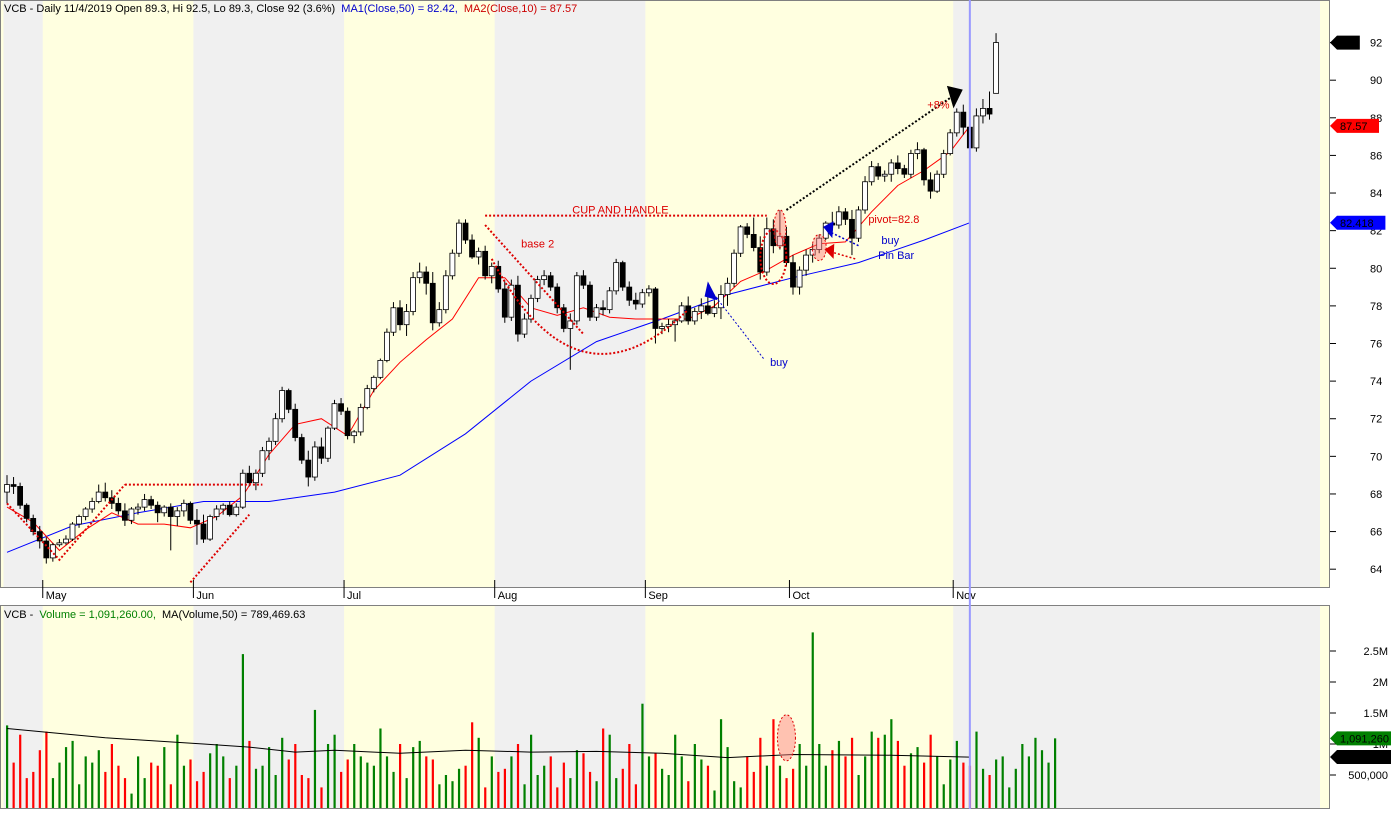 This screenshot has width=1391, height=814. What do you see at coordinates (896, 256) in the screenshot?
I see `annotation-text: Pin Bar` at bounding box center [896, 256].